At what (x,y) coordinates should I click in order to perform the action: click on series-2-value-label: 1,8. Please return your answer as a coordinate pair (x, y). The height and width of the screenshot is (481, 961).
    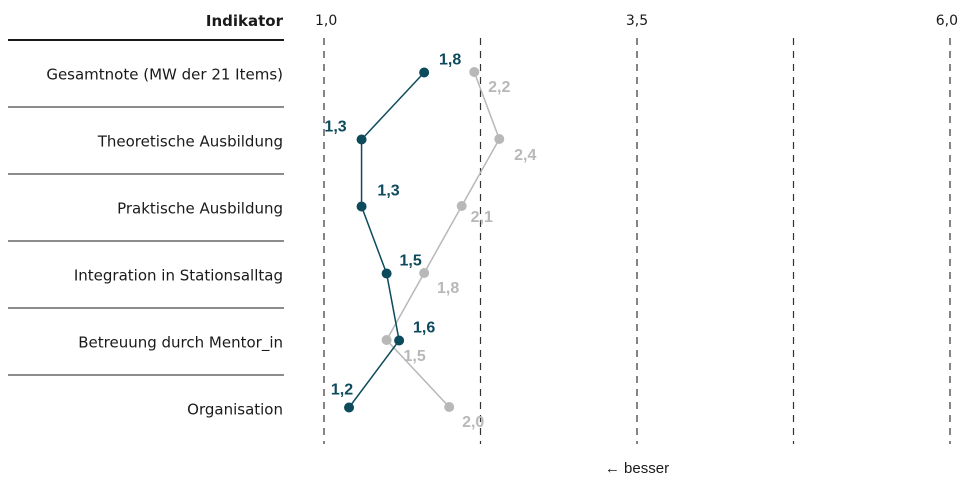
    Looking at the image, I should click on (448, 288).